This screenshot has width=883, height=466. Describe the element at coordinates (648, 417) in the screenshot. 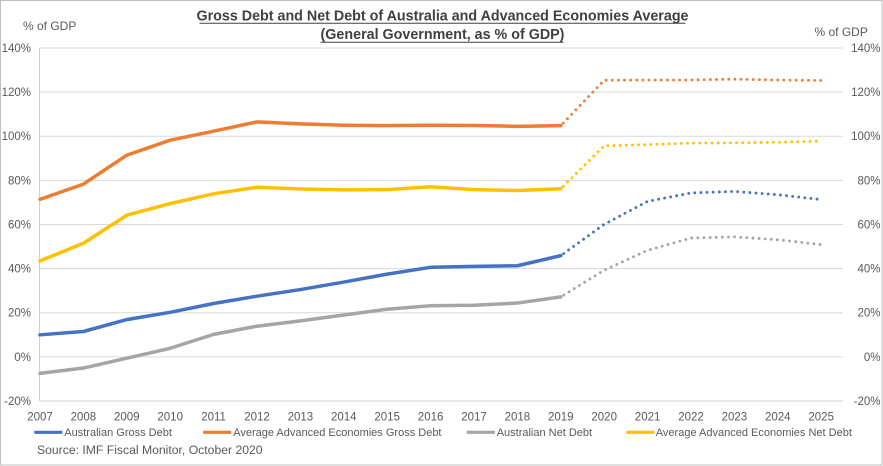

I see `svg-text: 2021` at that location.